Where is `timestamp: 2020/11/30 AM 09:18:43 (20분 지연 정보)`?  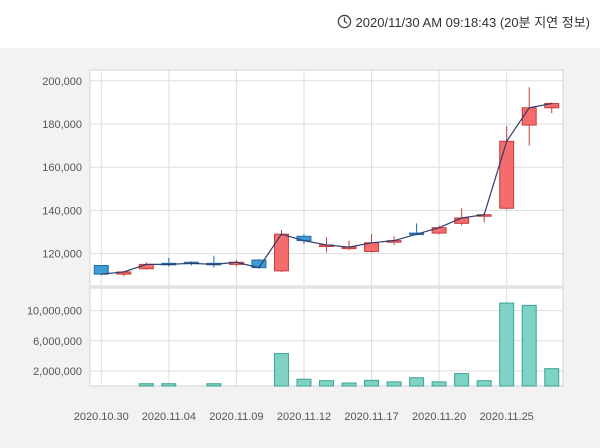
timestamp: 2020/11/30 AM 09:18:43 (20분 지연 정보) is located at coordinates (463, 21).